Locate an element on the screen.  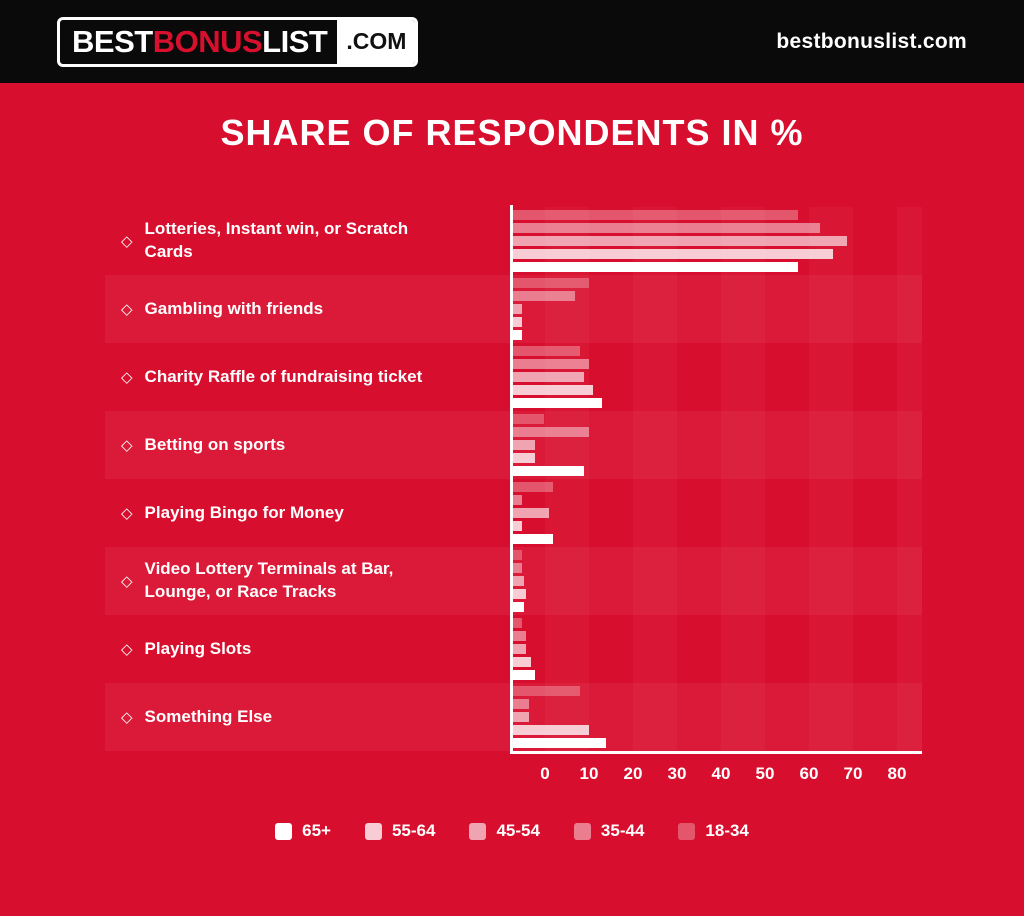
chart-row: ◇ Playing Bingo for Money is located at coordinates (513, 513).